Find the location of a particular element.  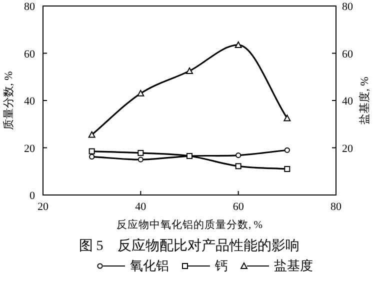

y-axis-title: 质量分数, % is located at coordinates (8, 100).